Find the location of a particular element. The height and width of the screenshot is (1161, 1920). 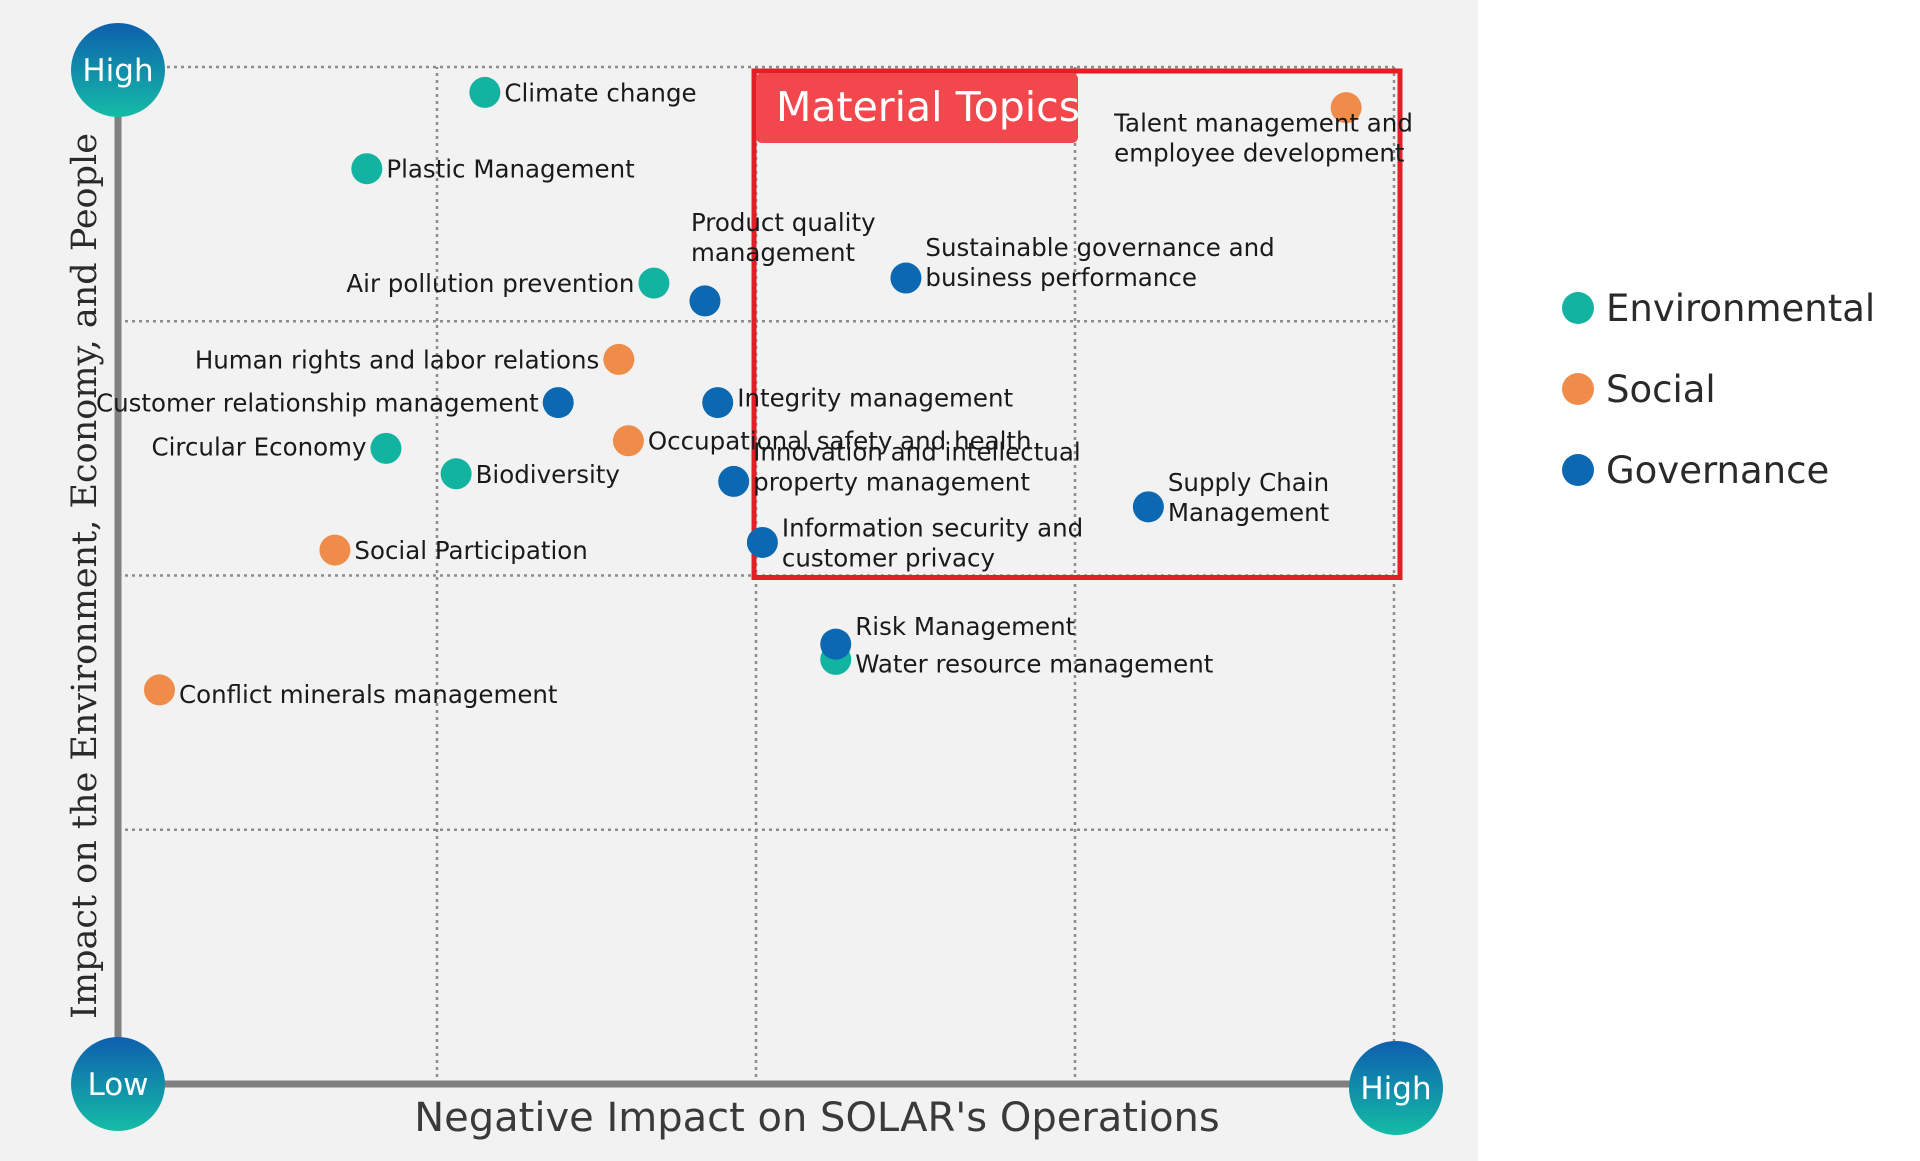

point-conflict-minerals-management: Conflict minerals management is located at coordinates (350, 691).